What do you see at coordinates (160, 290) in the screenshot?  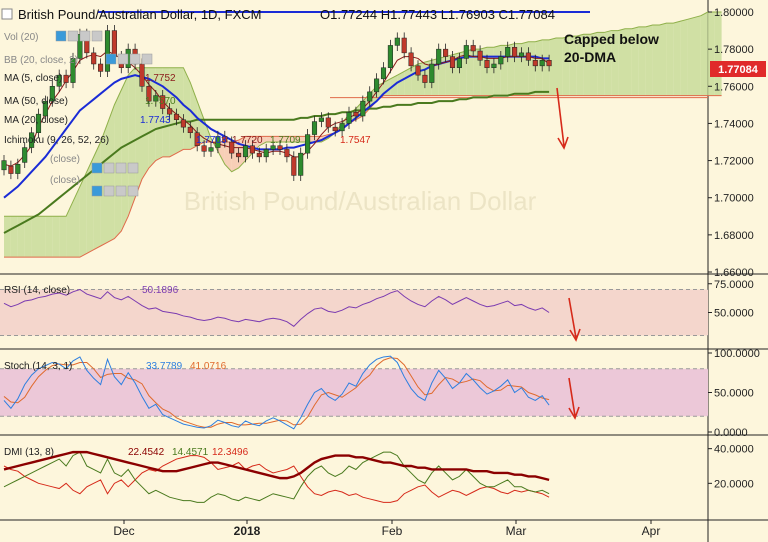 I see `rsi-value: 50.1896` at bounding box center [160, 290].